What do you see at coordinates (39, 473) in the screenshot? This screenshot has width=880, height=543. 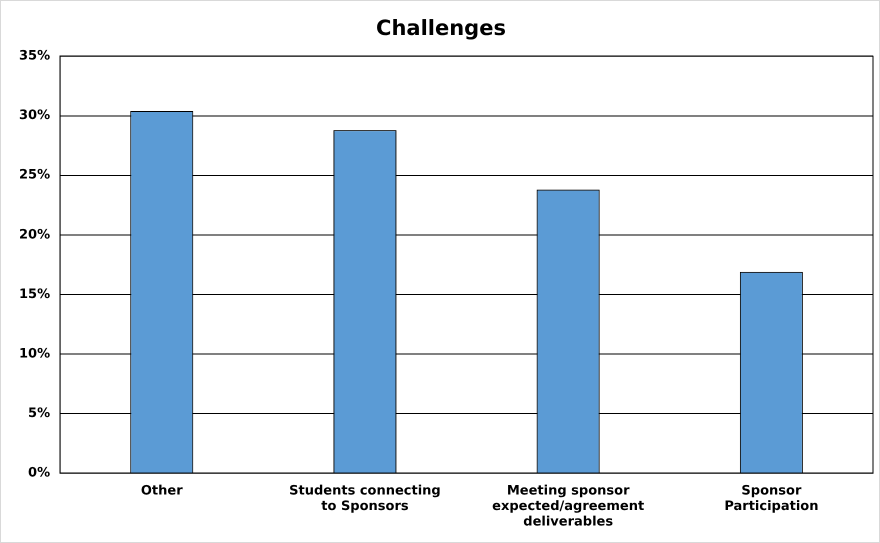 I see `y-tick-label: 0%` at bounding box center [39, 473].